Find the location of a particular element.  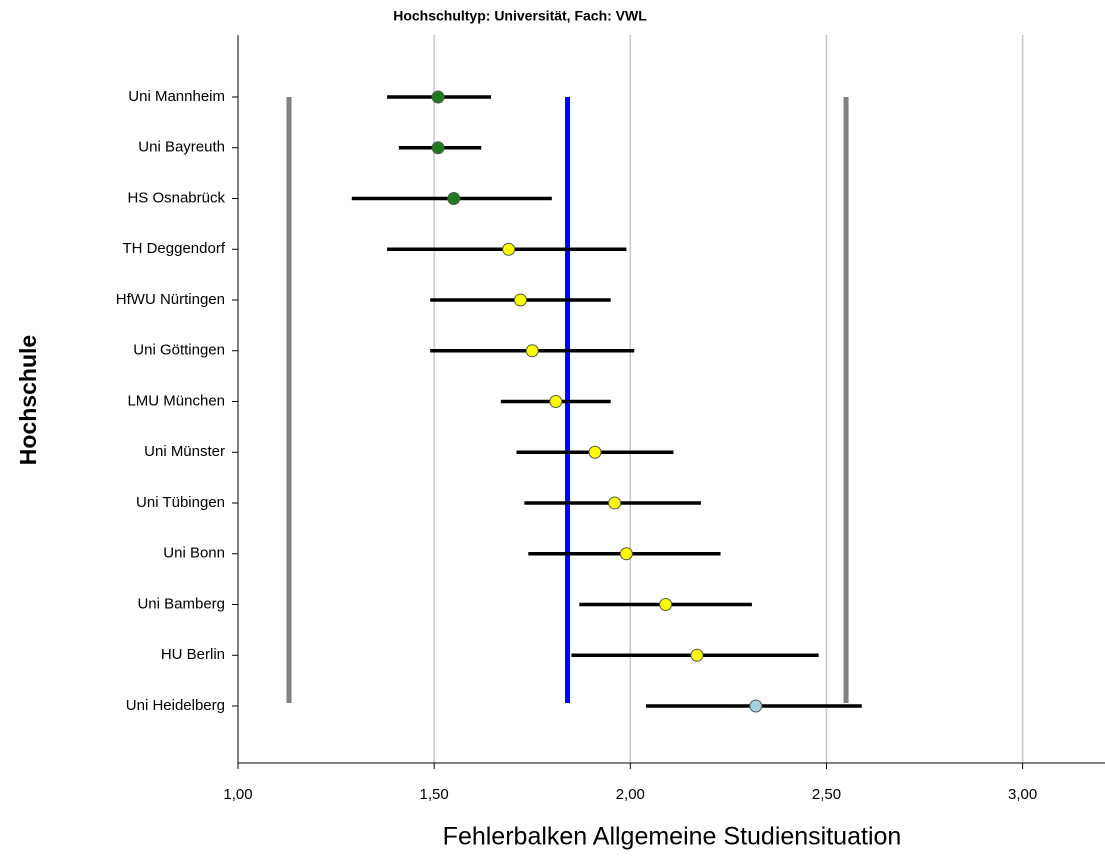

y-axis-title: Hochschule is located at coordinates (28, 400).